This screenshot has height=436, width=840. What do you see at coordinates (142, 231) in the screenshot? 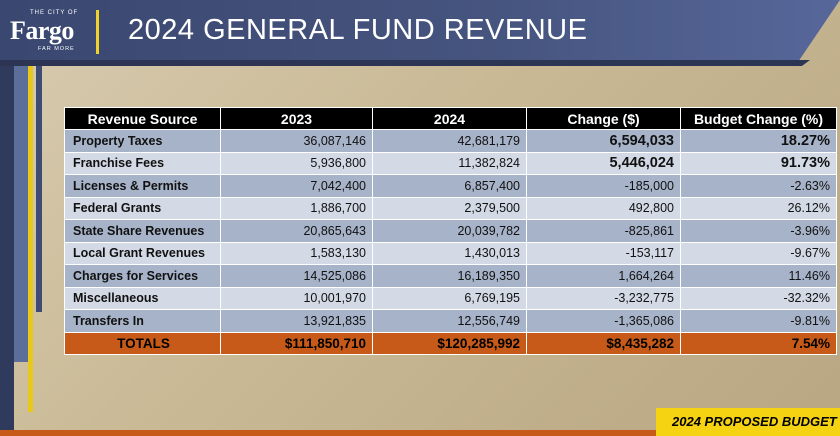
I see `revenue-source-cell: State Share Revenues` at bounding box center [142, 231].